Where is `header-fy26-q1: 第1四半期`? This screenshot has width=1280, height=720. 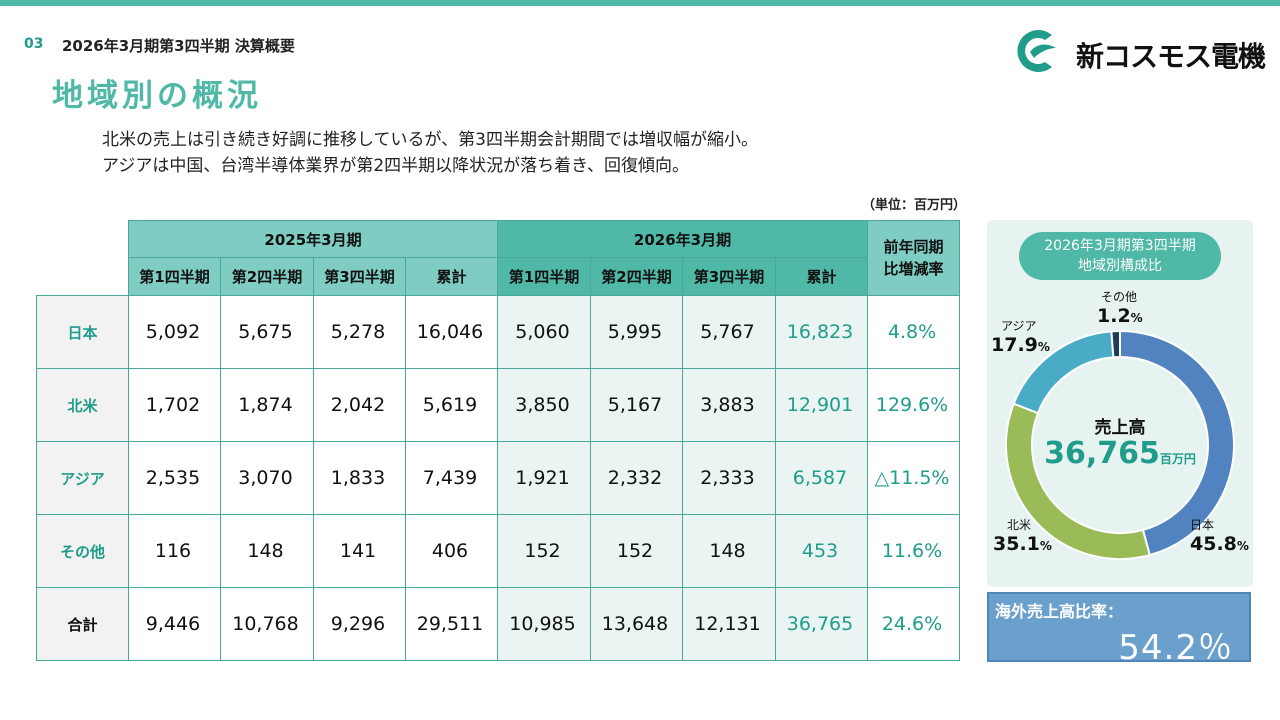 header-fy26-q1: 第1四半期 is located at coordinates (544, 276).